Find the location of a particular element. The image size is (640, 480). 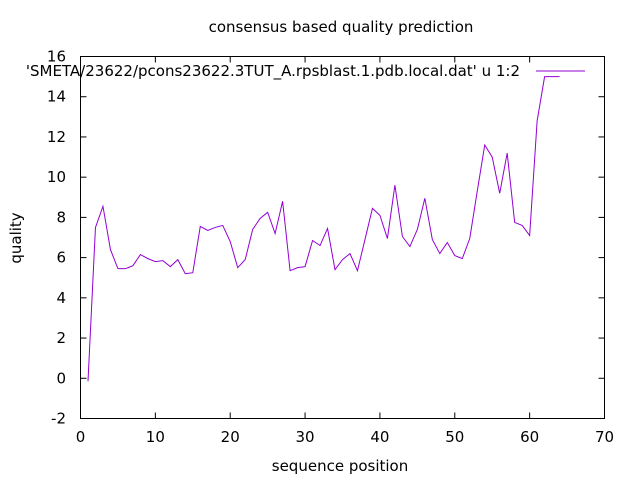

x-tick-label: 10 is located at coordinates (155, 437).